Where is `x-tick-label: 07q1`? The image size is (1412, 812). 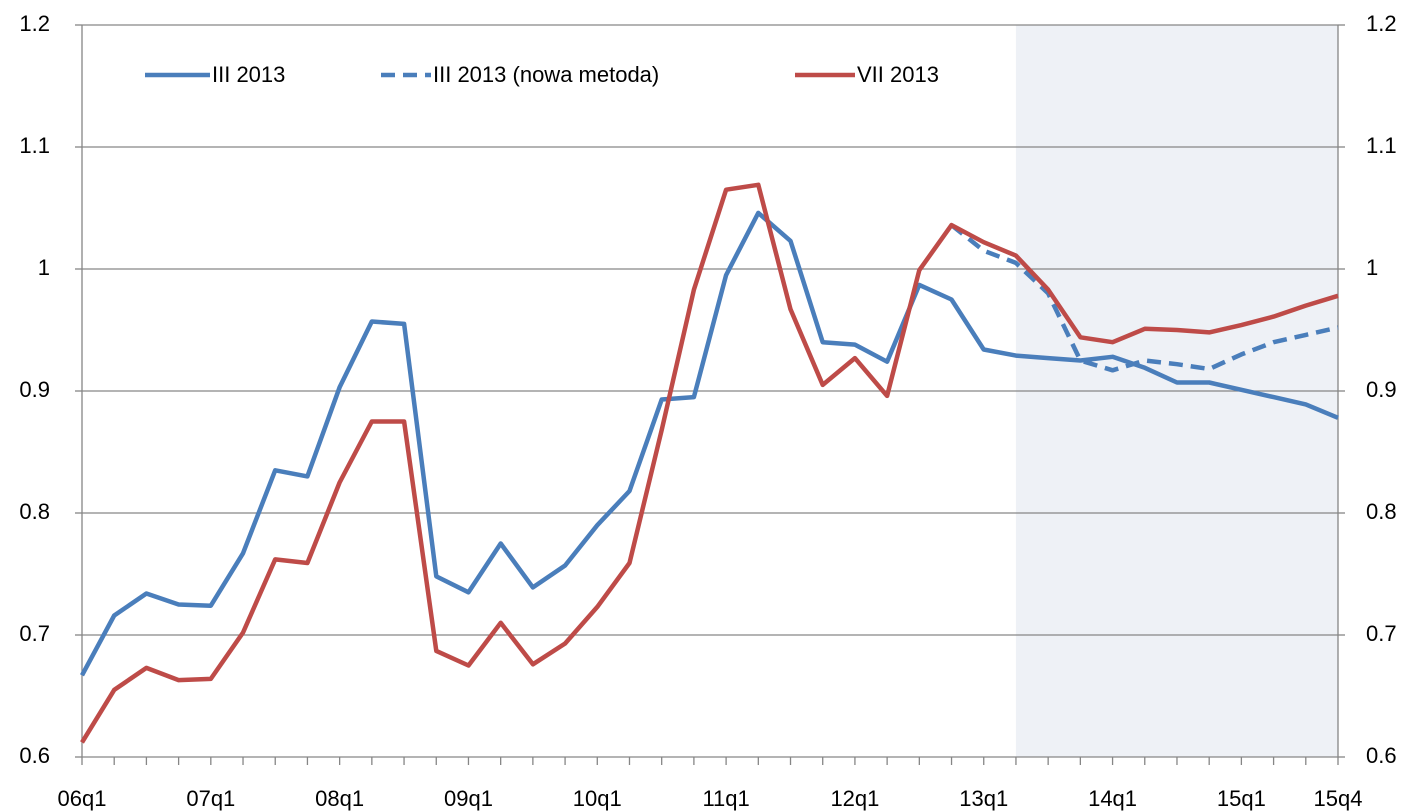 x-tick-label: 07q1 is located at coordinates (210, 798).